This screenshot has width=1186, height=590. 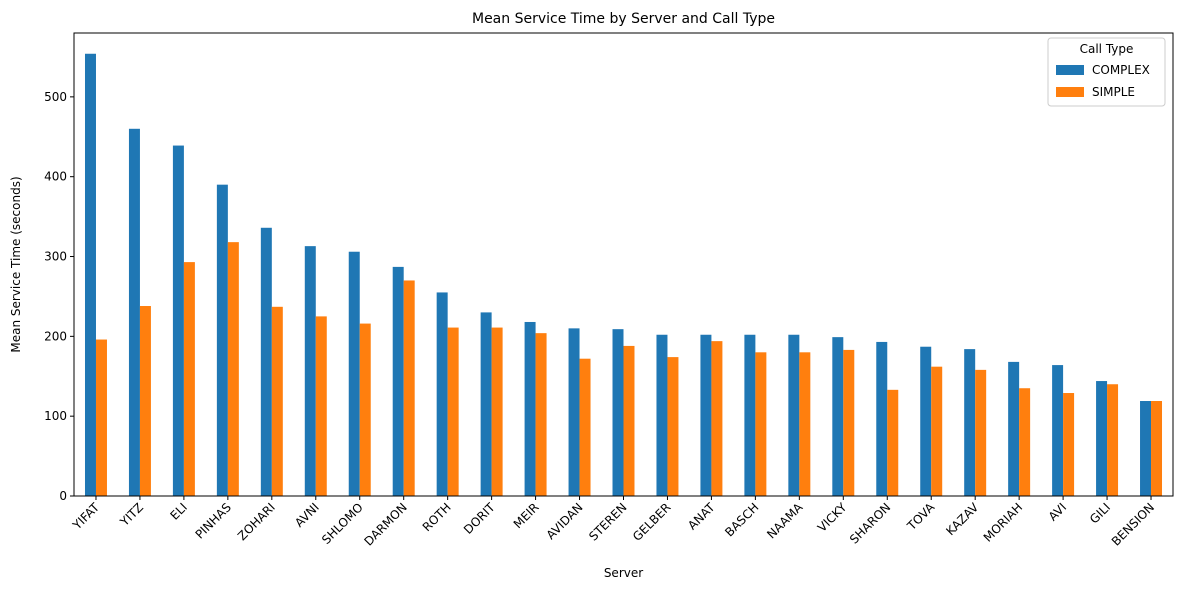 I want to click on x-tick-label: ELI, so click(x=179, y=511).